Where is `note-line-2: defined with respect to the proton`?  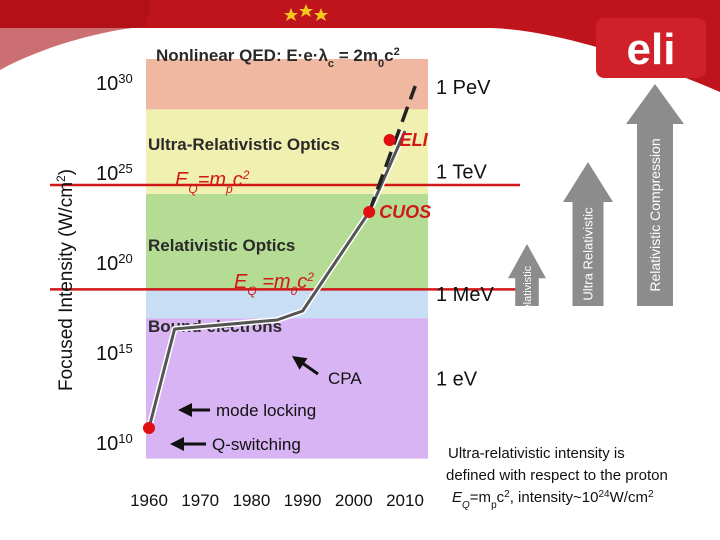
note-line-2: defined with respect to the proton is located at coordinates (557, 475).